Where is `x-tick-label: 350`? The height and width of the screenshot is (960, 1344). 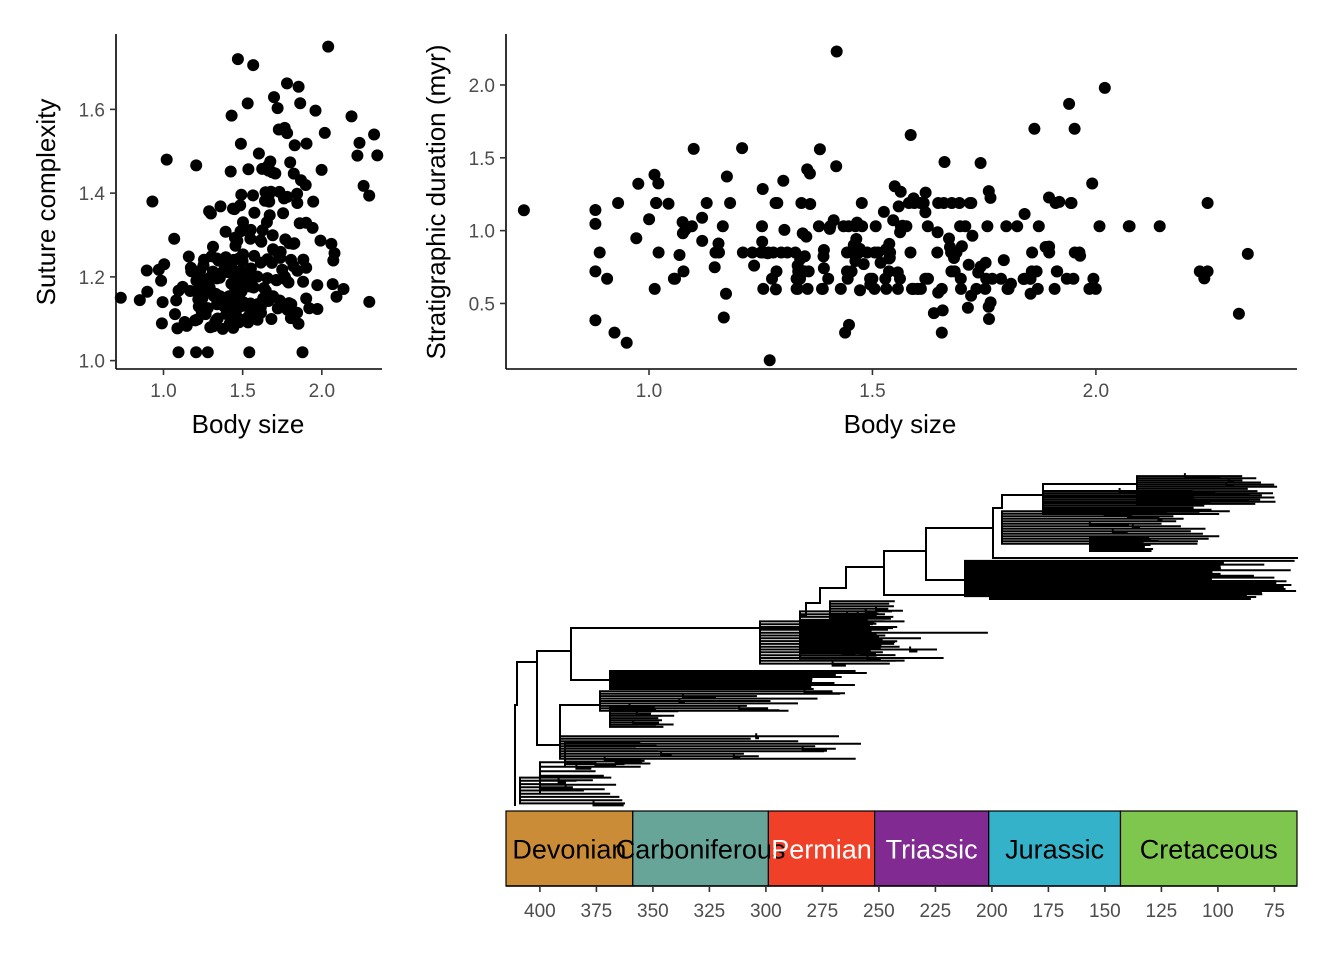
x-tick-label: 350 is located at coordinates (653, 911).